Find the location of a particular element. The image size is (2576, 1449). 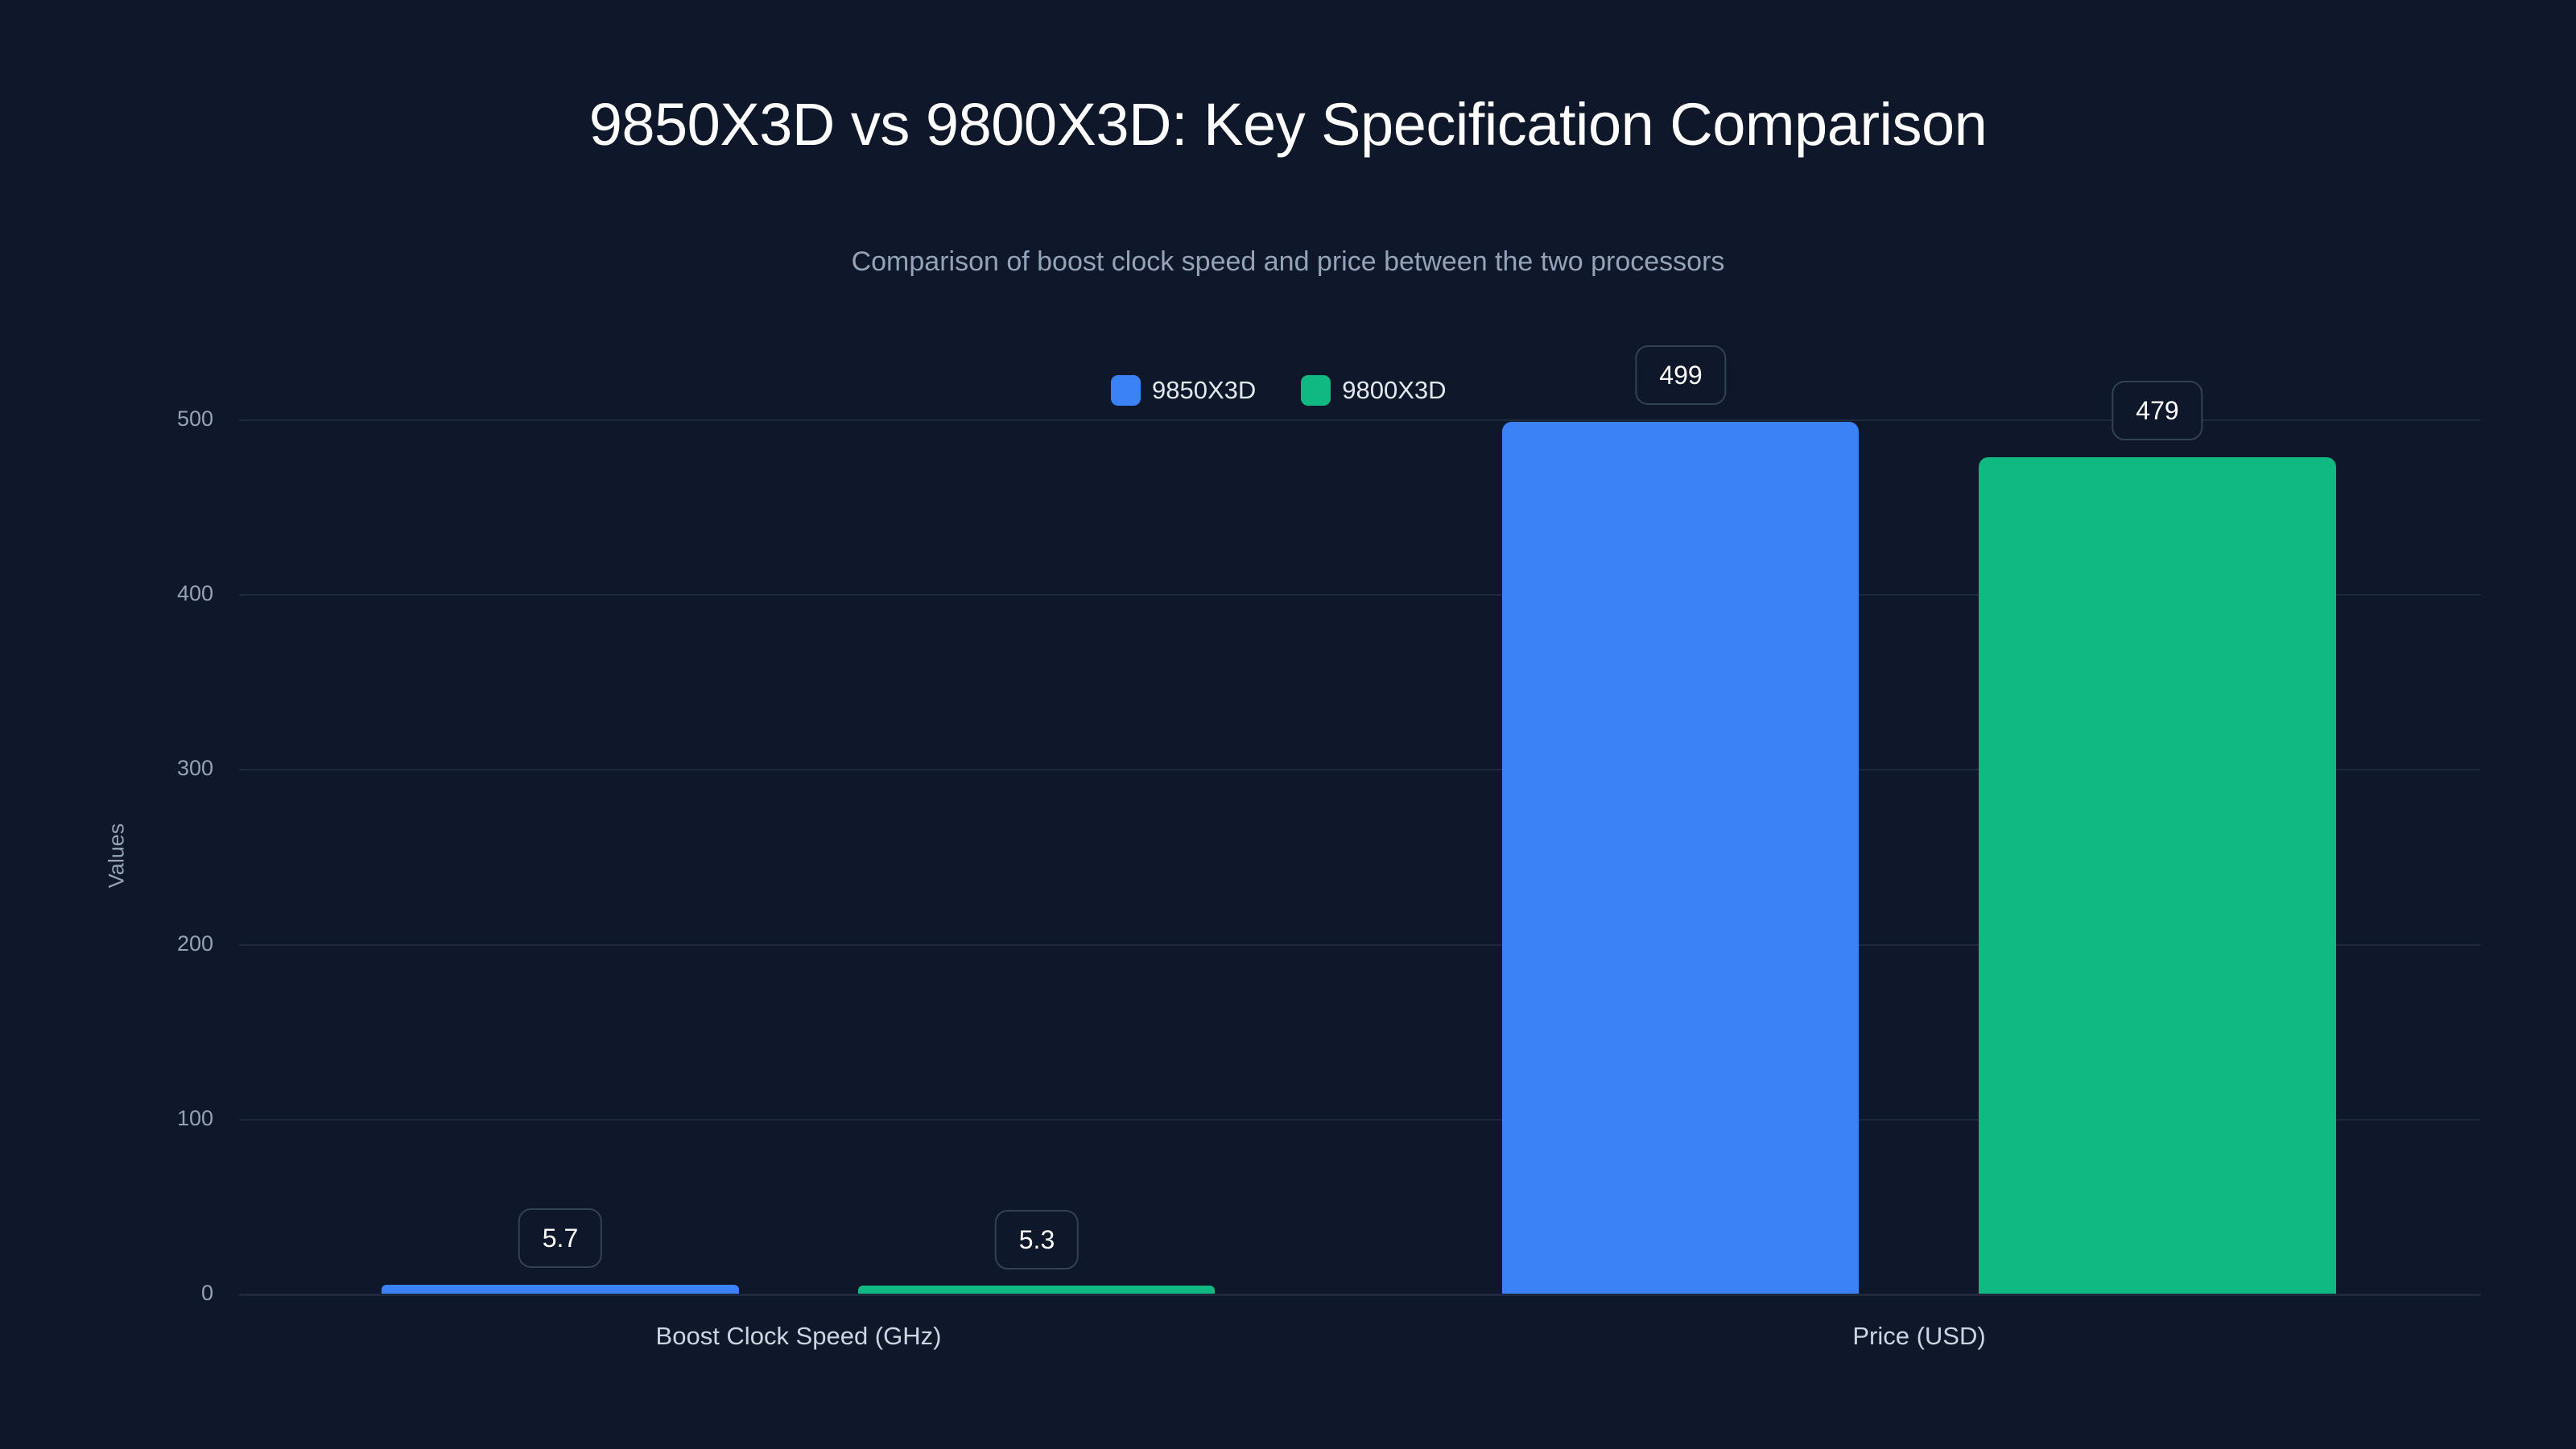

y-axis-label: Values is located at coordinates (116, 856).